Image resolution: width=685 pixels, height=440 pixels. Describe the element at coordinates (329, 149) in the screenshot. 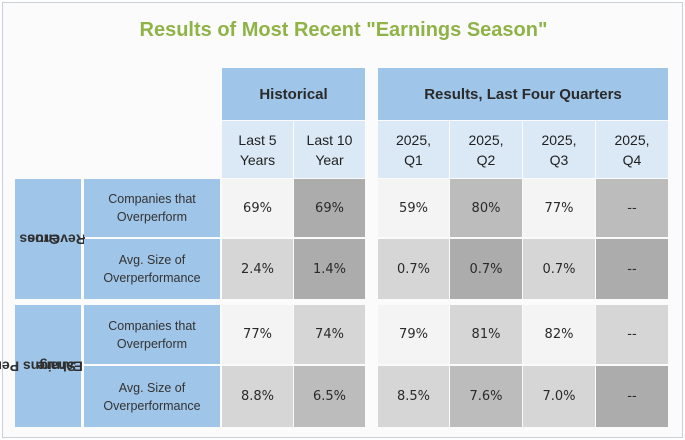

I see `column-header-last-10-year: Last 10 Year` at that location.